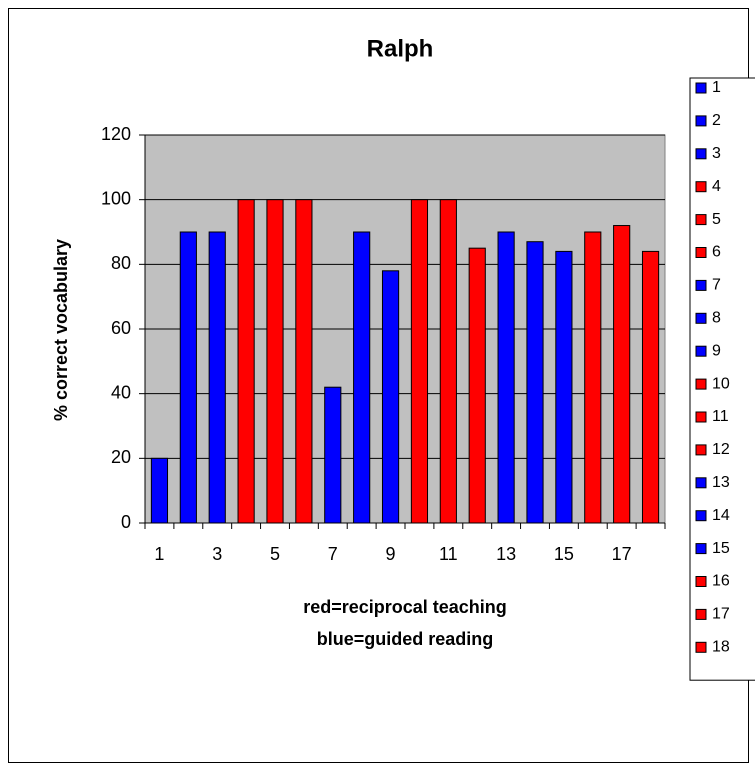 The height and width of the screenshot is (771, 755). What do you see at coordinates (121, 392) in the screenshot?
I see `y-tick-label: 40` at bounding box center [121, 392].